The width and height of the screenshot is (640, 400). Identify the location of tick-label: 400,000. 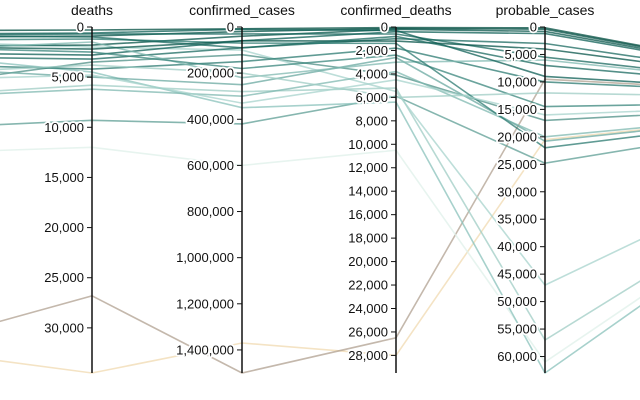
(210, 119).